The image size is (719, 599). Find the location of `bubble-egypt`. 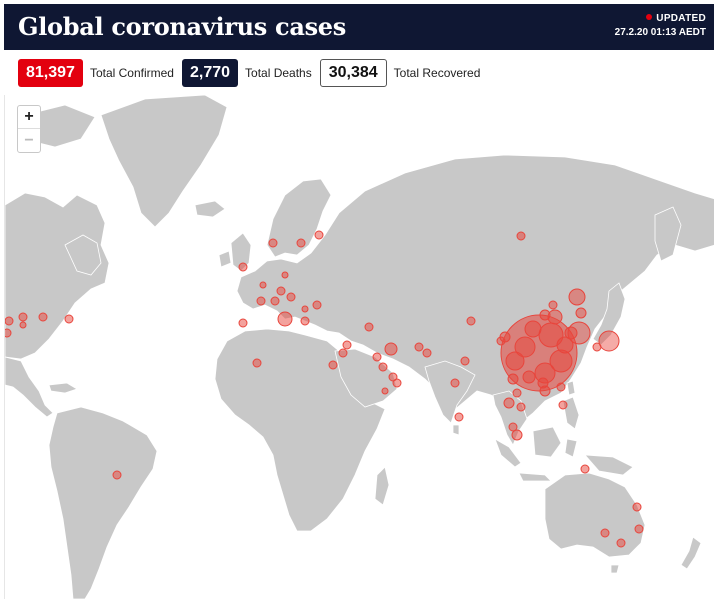

bubble-egypt is located at coordinates (333, 365).